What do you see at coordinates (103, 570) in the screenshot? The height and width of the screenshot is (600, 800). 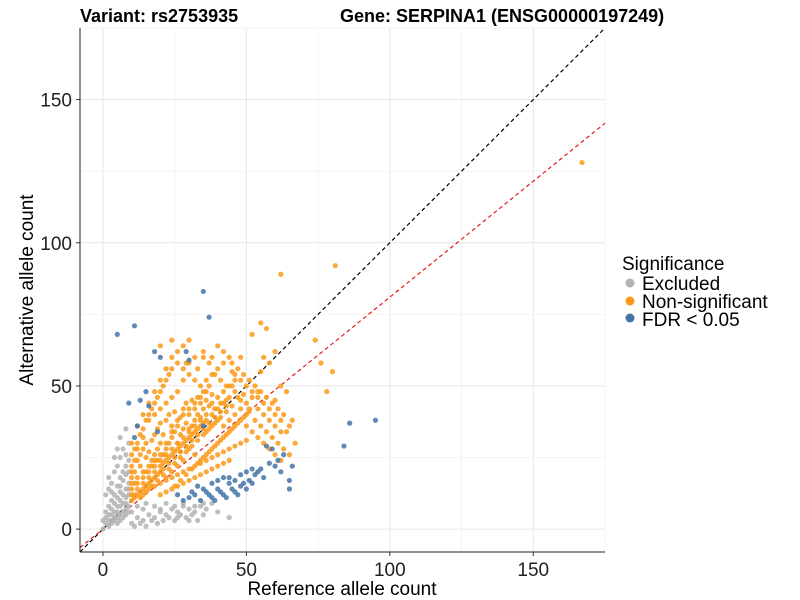 I see `x-tick-label: 0` at bounding box center [103, 570].